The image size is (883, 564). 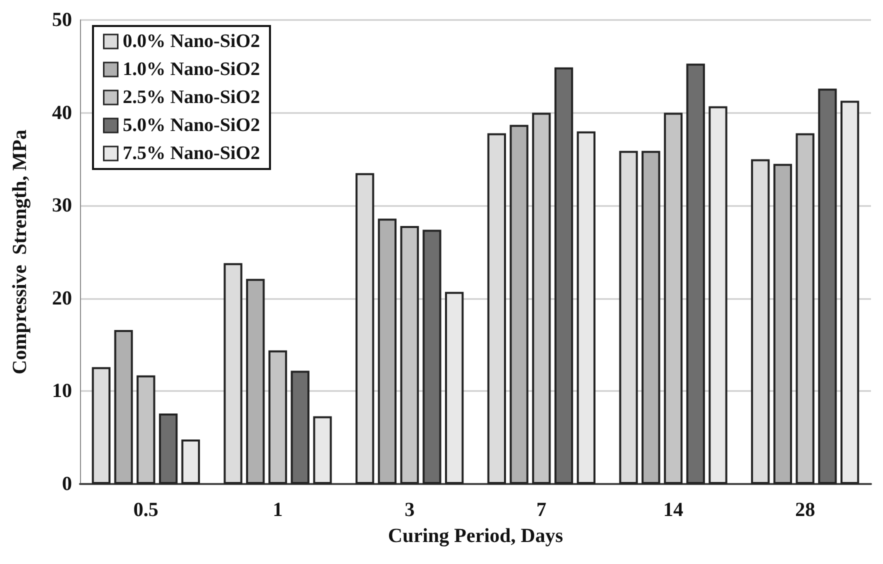 What do you see at coordinates (145, 510) in the screenshot?
I see `x-tick-label: 0.5` at bounding box center [145, 510].